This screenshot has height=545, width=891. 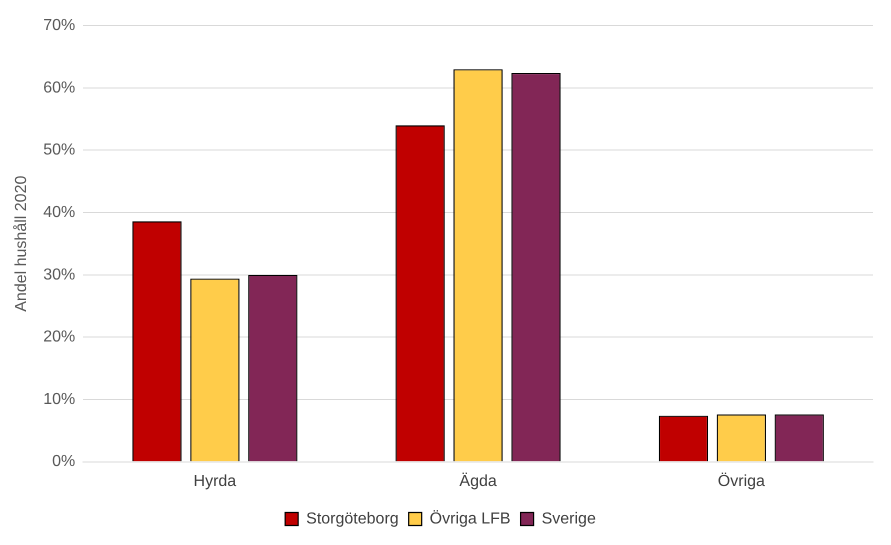 What do you see at coordinates (59, 275) in the screenshot?
I see `y-tick-label: 30%` at bounding box center [59, 275].